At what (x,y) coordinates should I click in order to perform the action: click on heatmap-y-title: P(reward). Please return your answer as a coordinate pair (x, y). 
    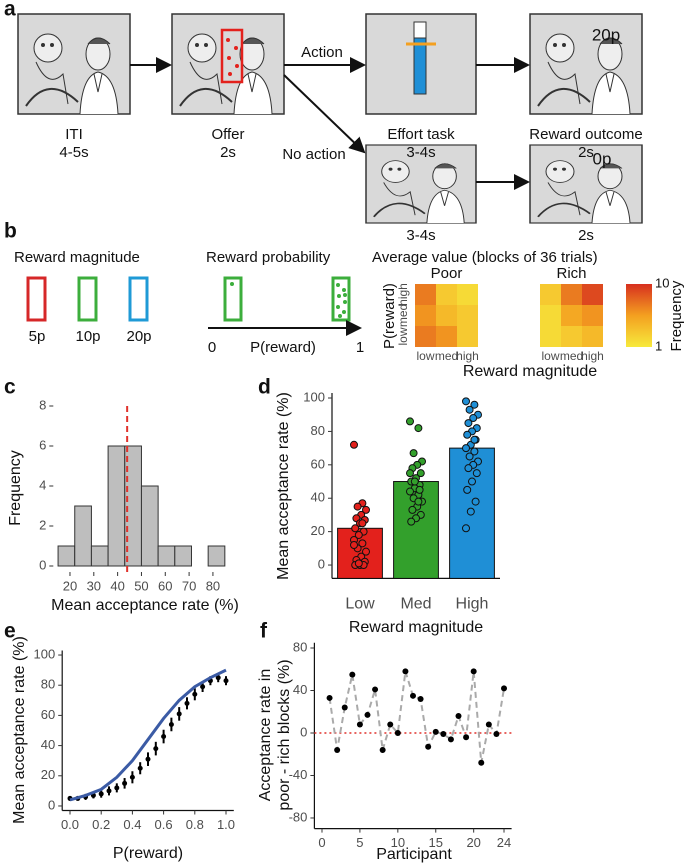
    Looking at the image, I should click on (389, 316).